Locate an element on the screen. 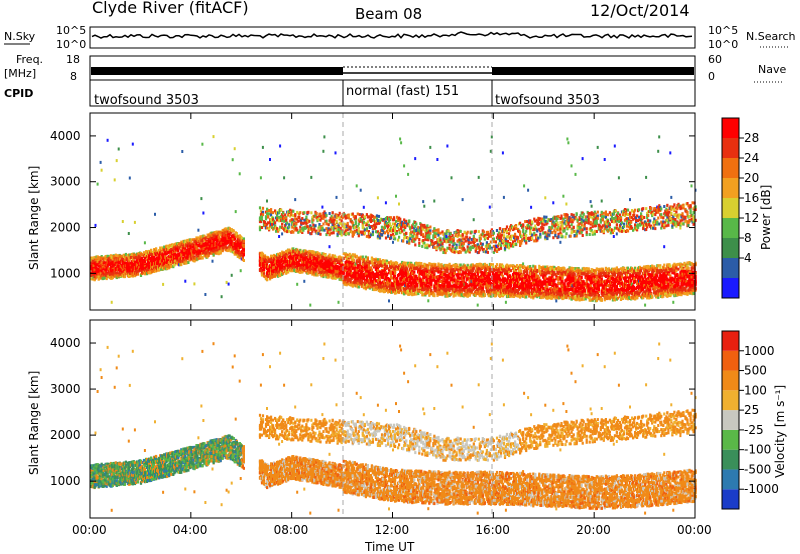 The width and height of the screenshot is (800, 554). nave-label: Nave is located at coordinates (772, 69).